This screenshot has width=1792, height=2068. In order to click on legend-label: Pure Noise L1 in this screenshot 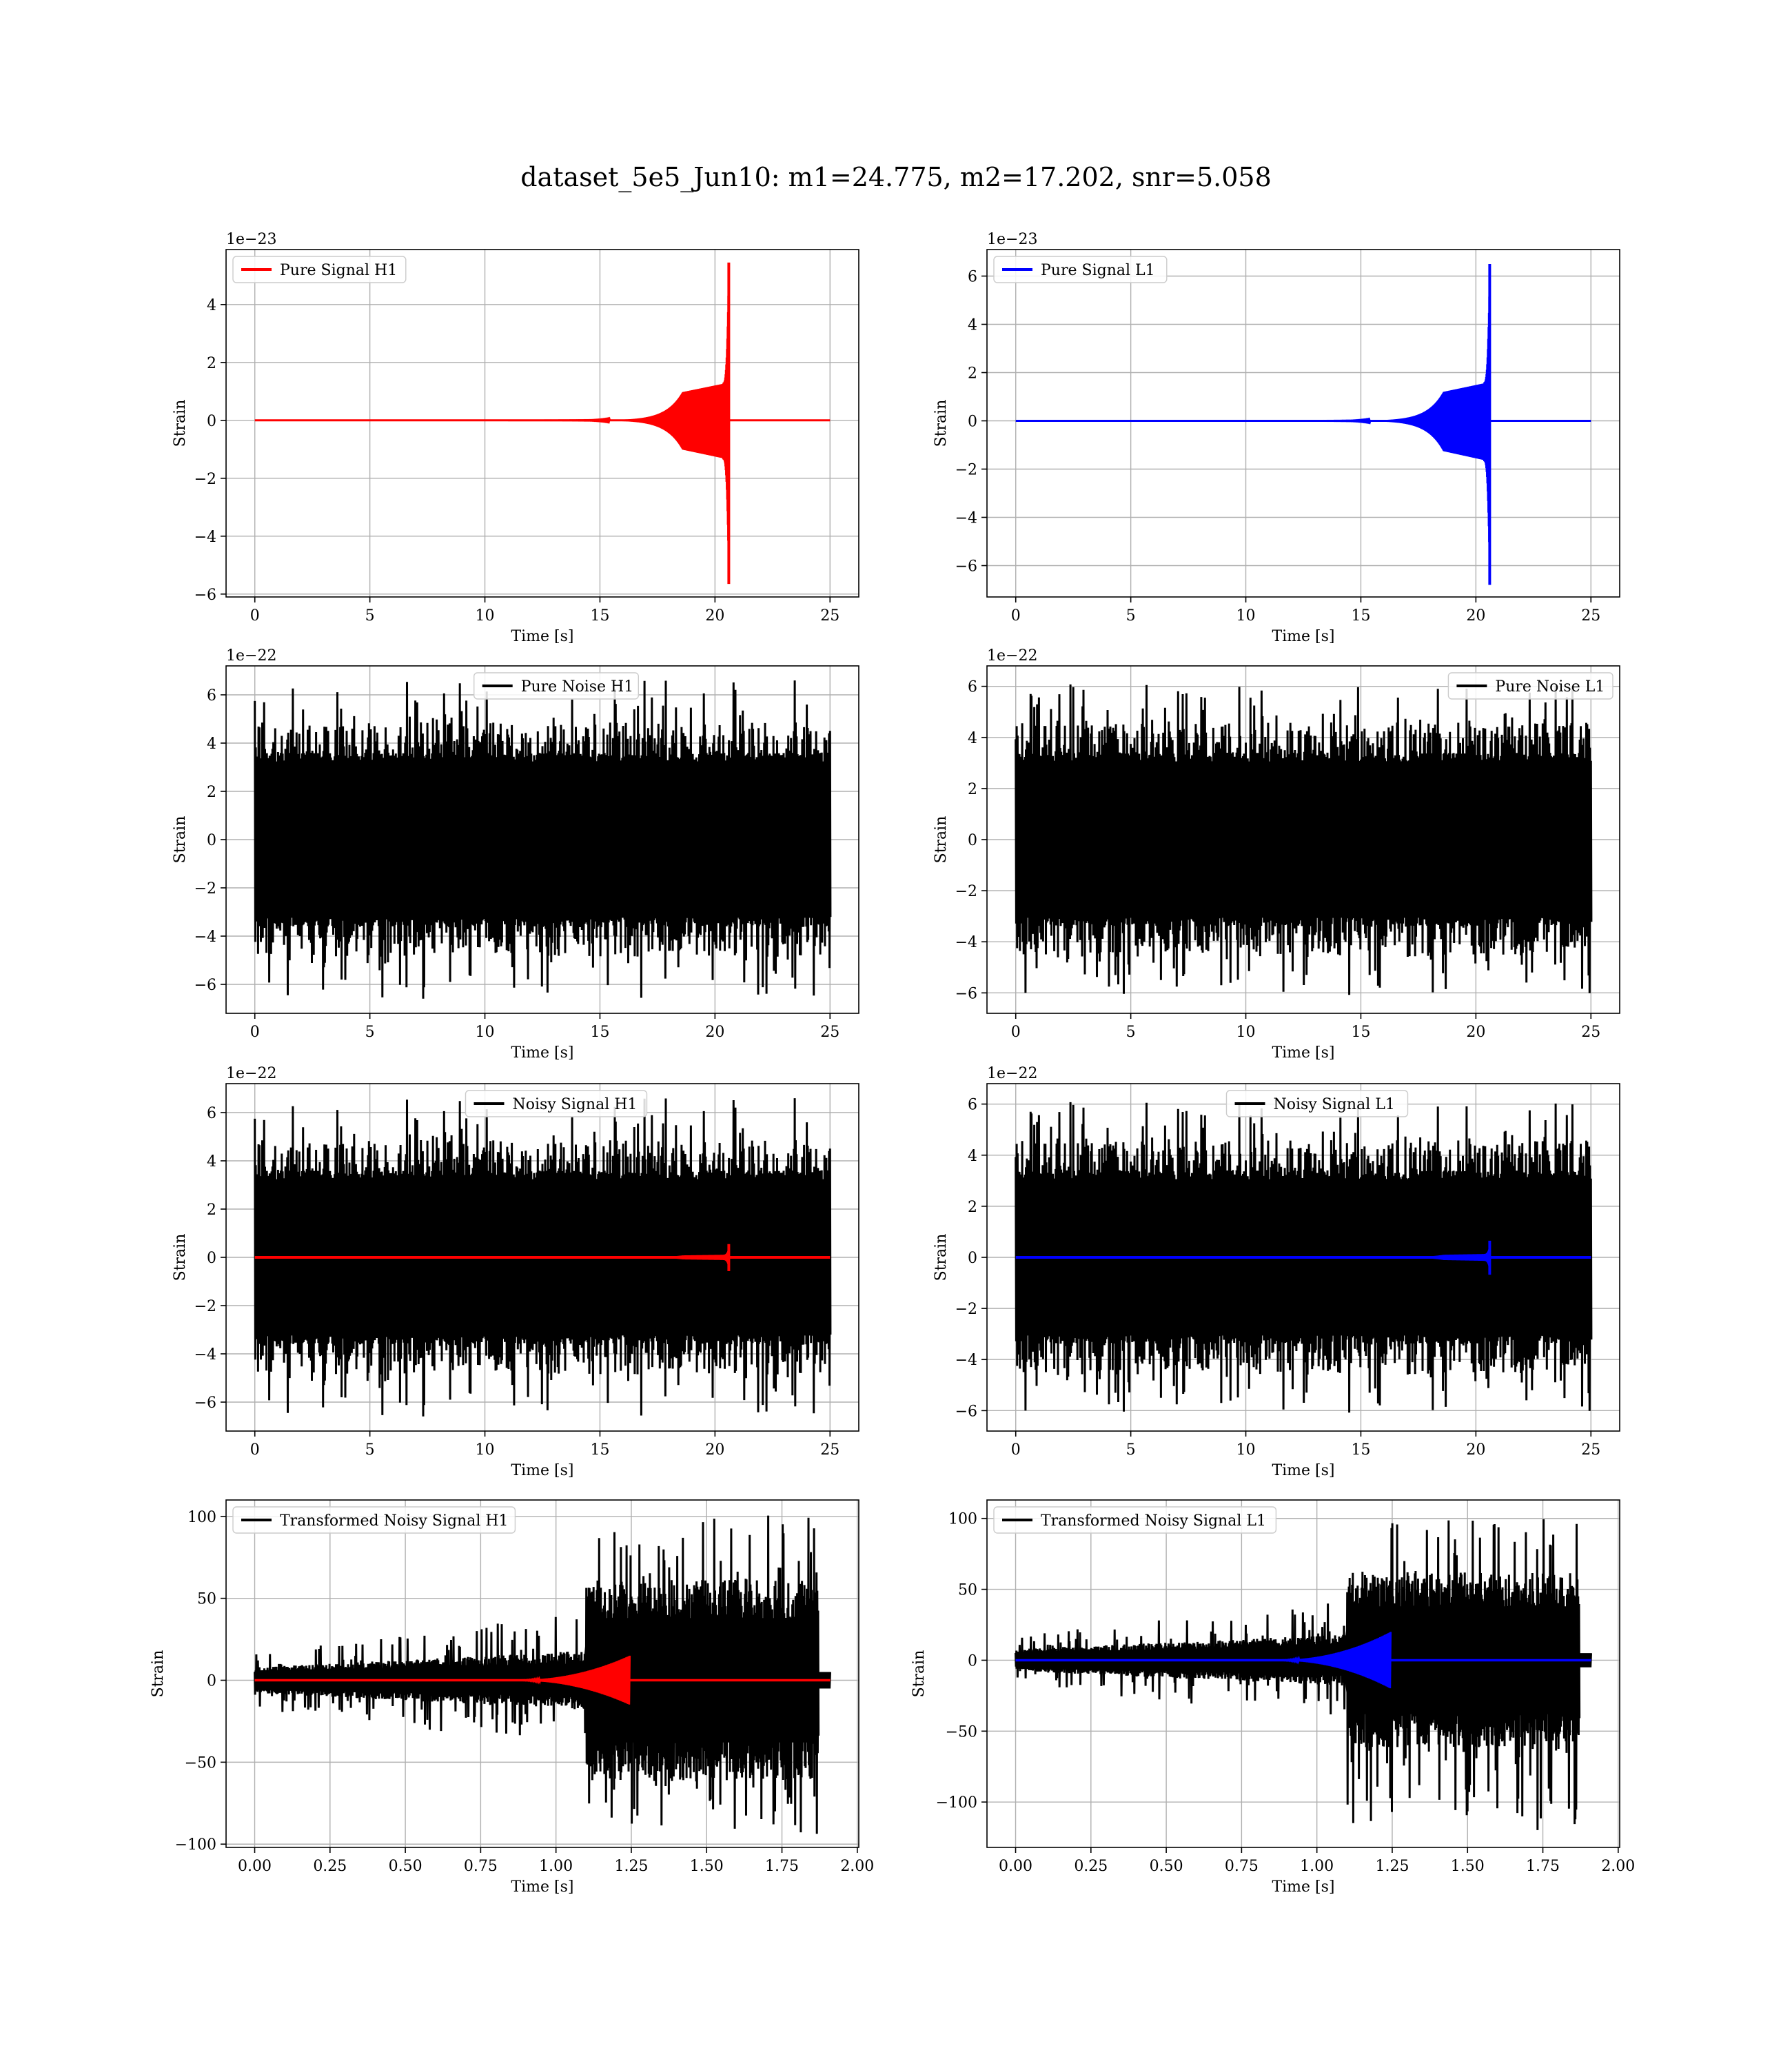, I will do `click(1550, 687)`.